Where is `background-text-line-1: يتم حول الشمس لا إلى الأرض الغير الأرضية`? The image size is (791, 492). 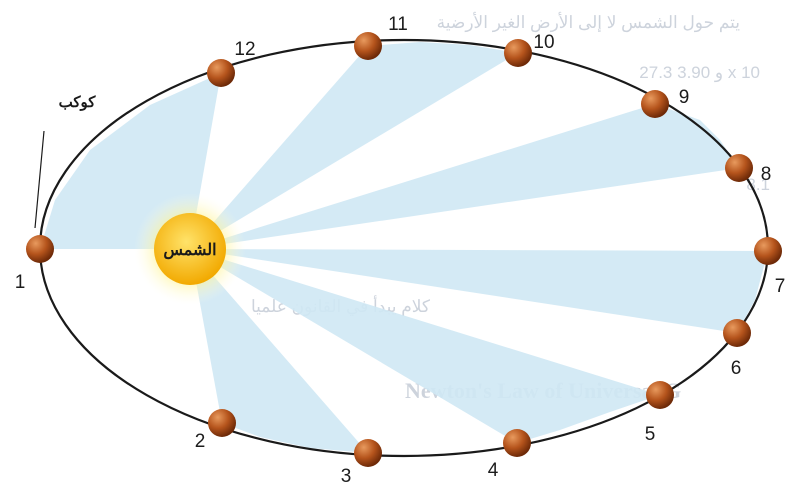
background-text-line-1: يتم حول الشمس لا إلى الأرض الغير الأرضية is located at coordinates (589, 22).